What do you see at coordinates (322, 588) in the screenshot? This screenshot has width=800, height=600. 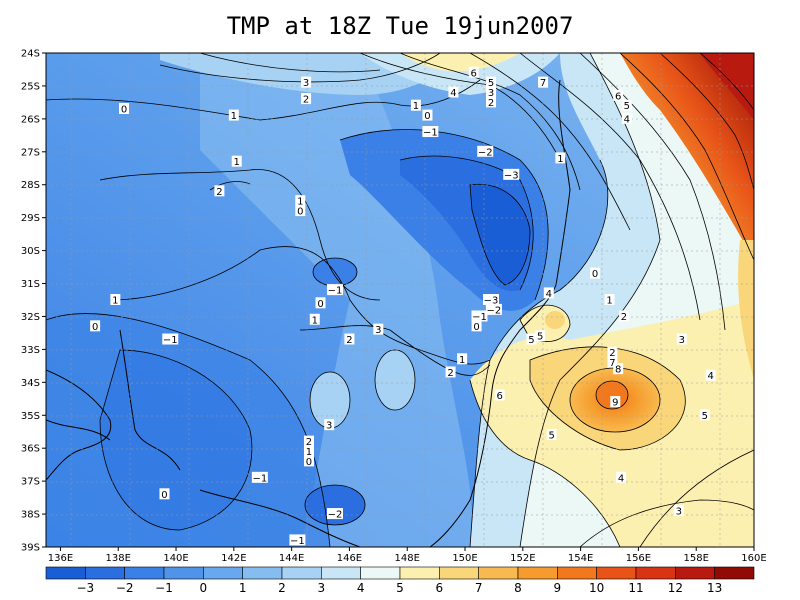 I see `colorbar-label: 3` at bounding box center [322, 588].